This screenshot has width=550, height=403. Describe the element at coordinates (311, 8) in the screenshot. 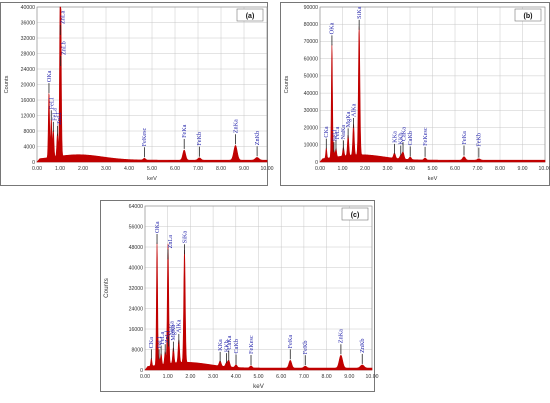

I see `y-tick-label: 90000` at that location.